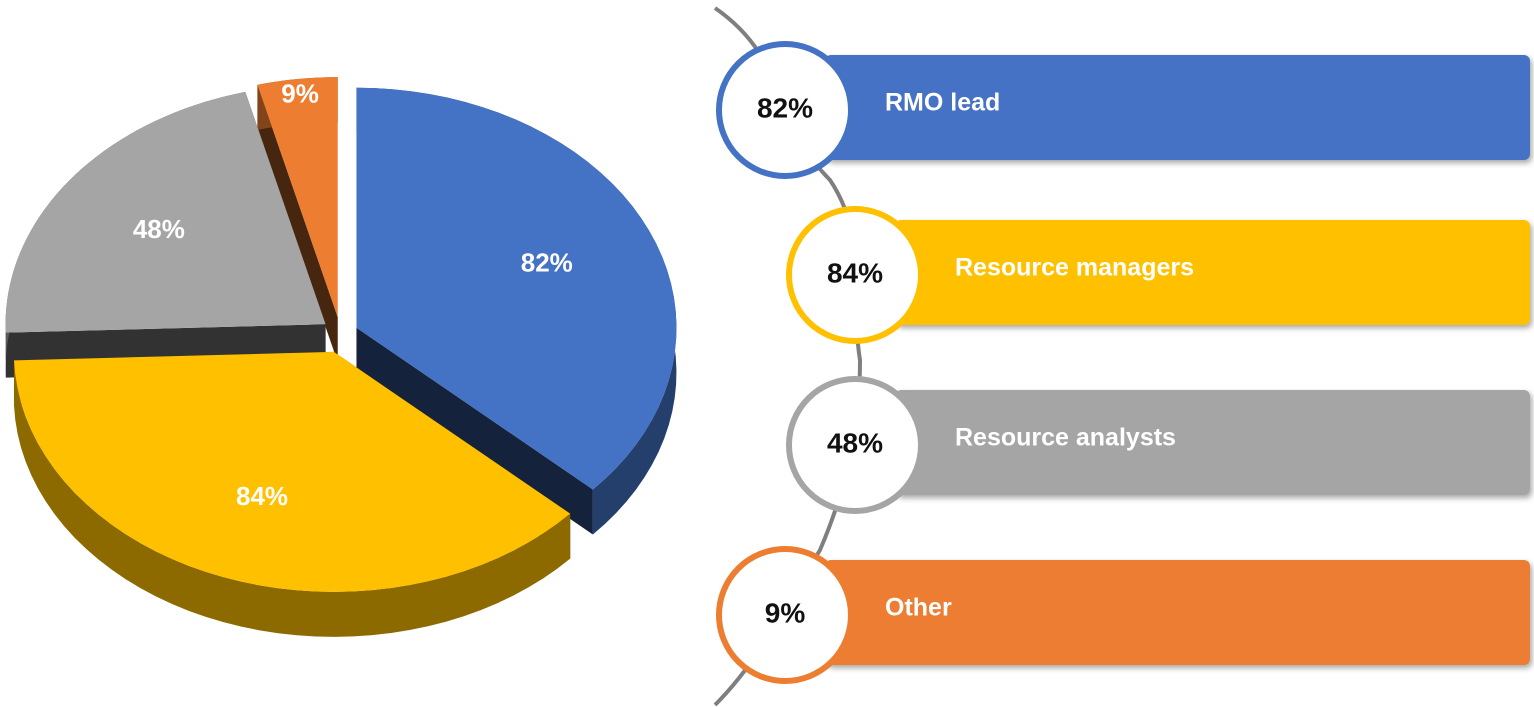 This screenshot has height=707, width=1534. Describe the element at coordinates (262, 496) in the screenshot. I see `slice-label: 84%` at that location.